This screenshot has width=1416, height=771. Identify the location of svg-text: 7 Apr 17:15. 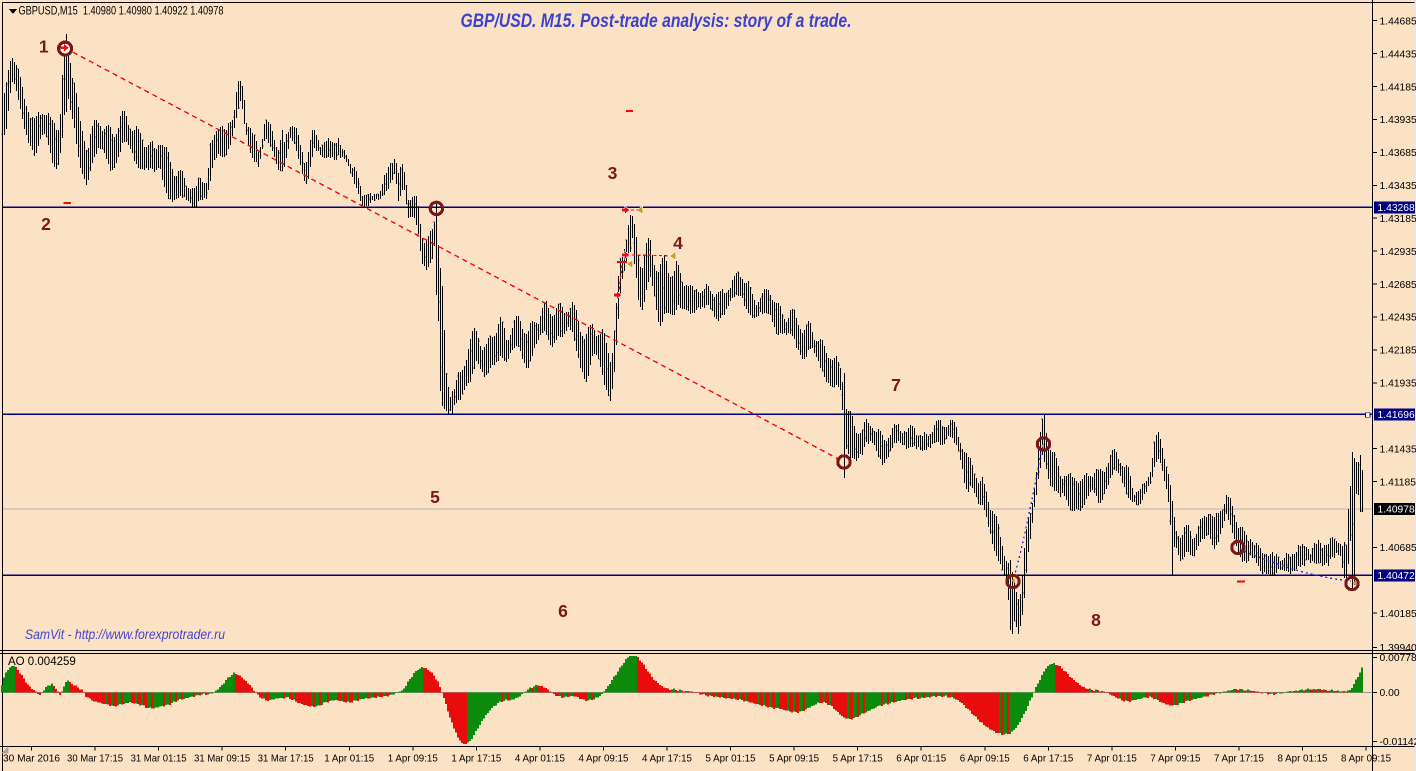
(1239, 759).